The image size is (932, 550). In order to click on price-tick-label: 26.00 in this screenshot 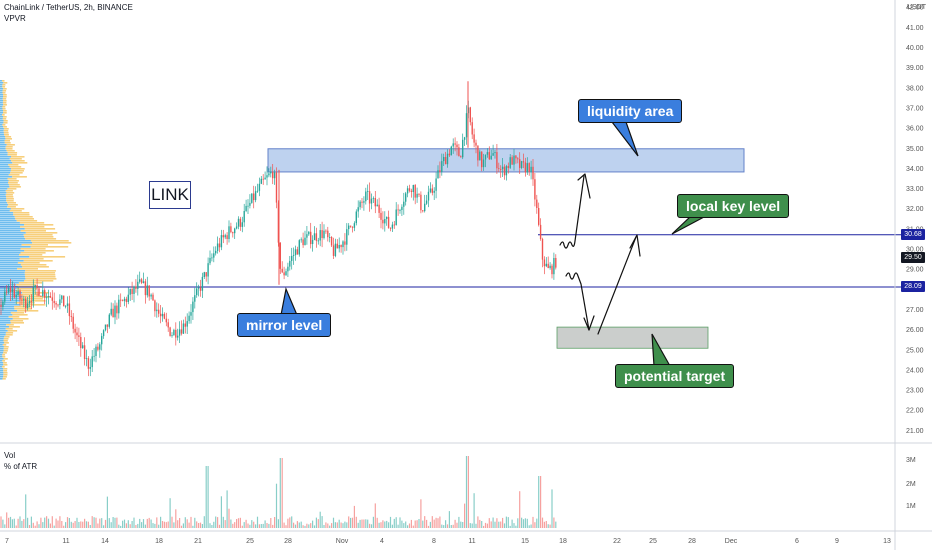, I will do `click(915, 330)`.